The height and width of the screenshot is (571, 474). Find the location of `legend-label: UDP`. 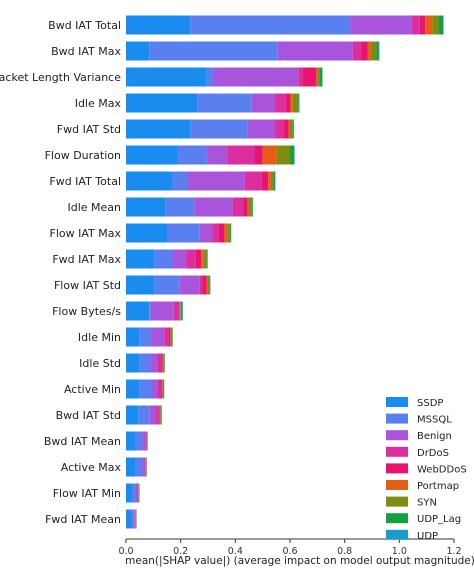

legend-label: UDP is located at coordinates (427, 536).